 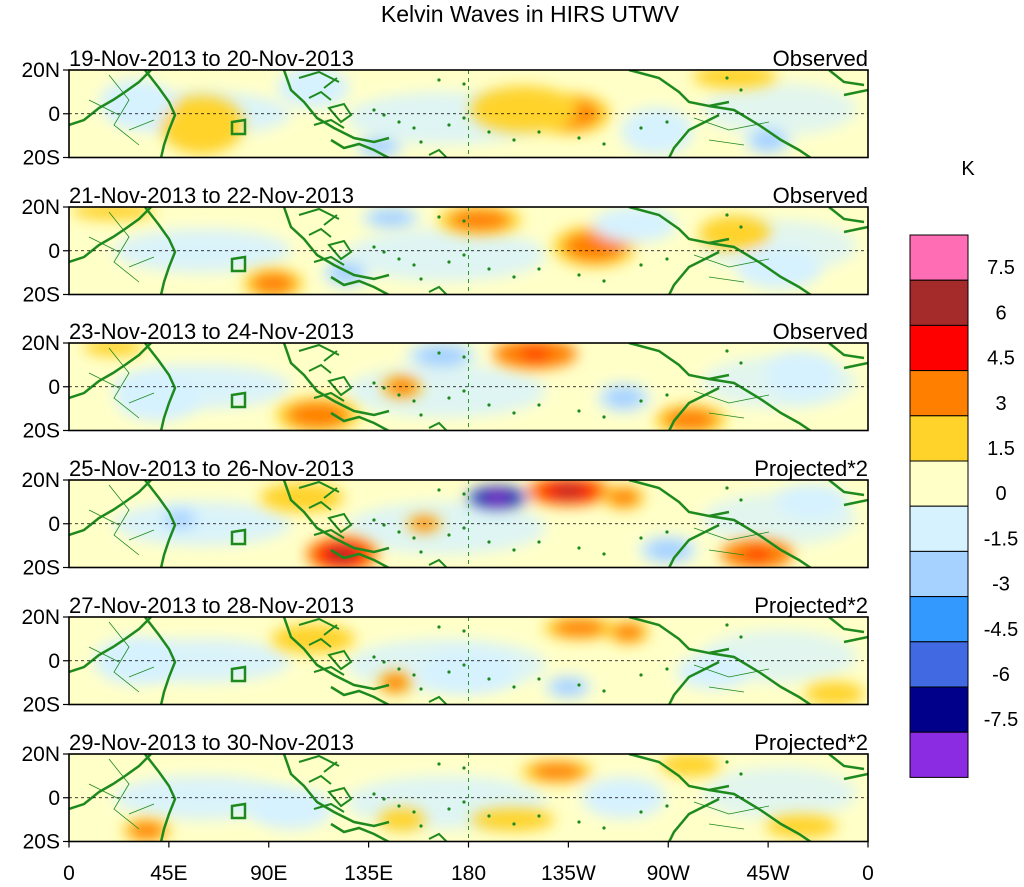 What do you see at coordinates (268, 873) in the screenshot?
I see `x-tick-label: 90E` at bounding box center [268, 873].